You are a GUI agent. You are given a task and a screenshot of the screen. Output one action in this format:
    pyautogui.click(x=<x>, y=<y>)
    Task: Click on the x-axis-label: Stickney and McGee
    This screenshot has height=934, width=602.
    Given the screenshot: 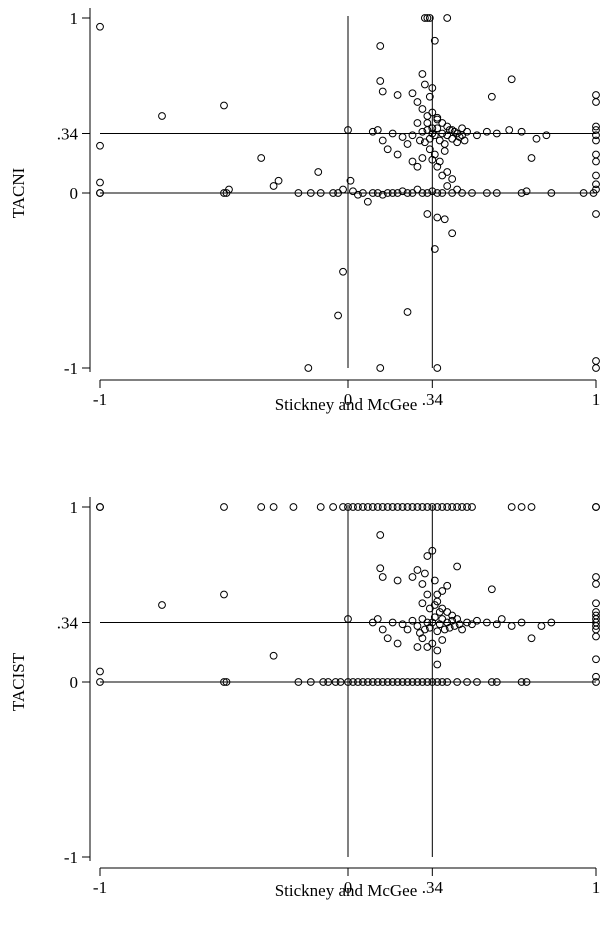 What is the action you would take?
    pyautogui.click(x=346, y=890)
    